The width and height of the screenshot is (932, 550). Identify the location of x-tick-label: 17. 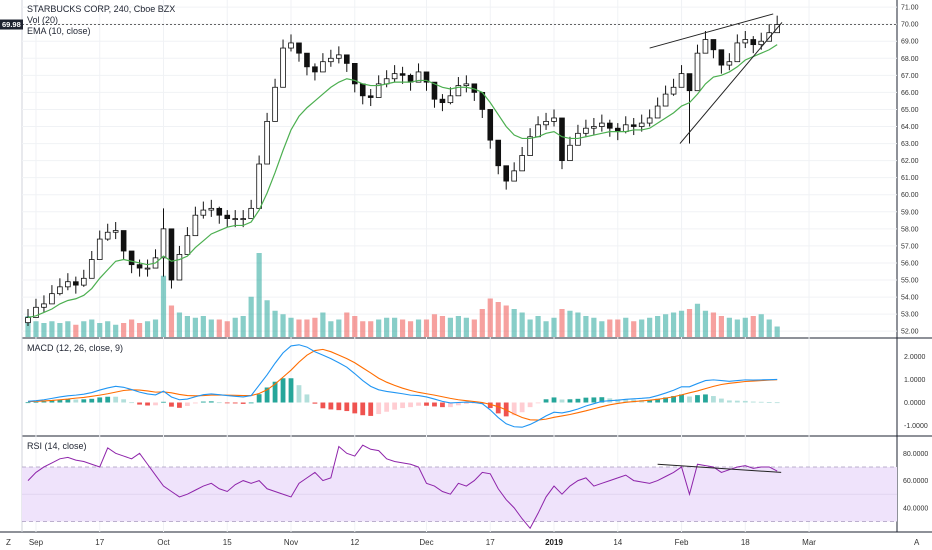
(490, 542).